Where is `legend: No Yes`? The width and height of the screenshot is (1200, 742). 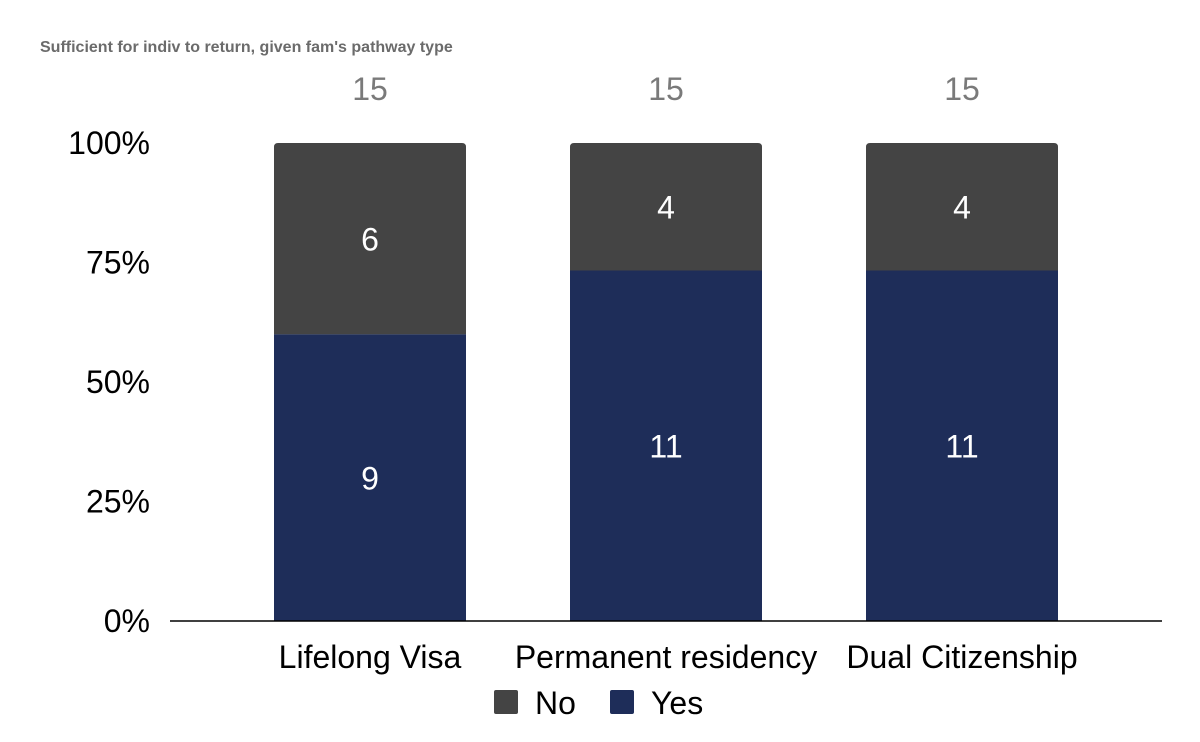
legend: No Yes is located at coordinates (598, 703).